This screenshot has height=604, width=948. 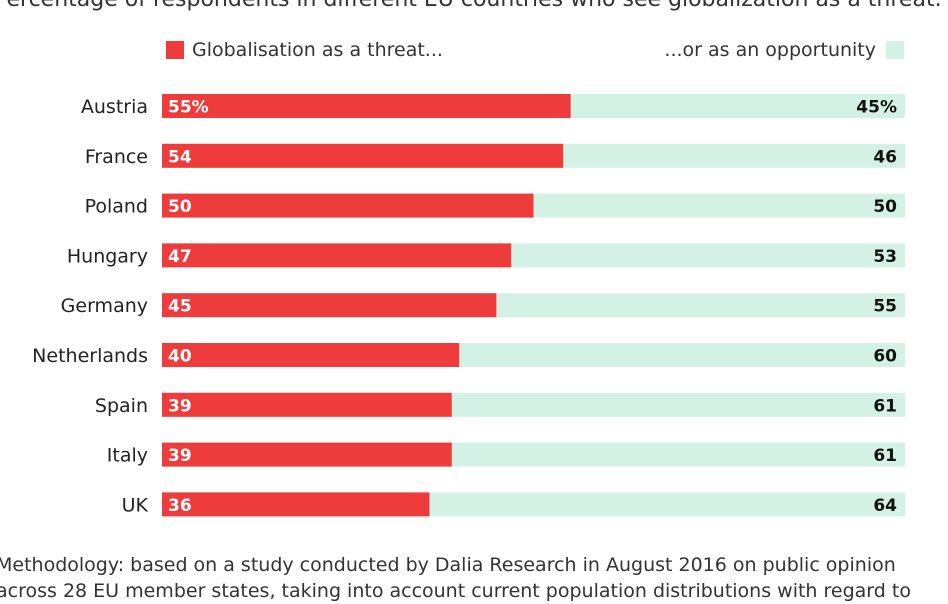 I want to click on category-label-poland: Poland, so click(x=116, y=207).